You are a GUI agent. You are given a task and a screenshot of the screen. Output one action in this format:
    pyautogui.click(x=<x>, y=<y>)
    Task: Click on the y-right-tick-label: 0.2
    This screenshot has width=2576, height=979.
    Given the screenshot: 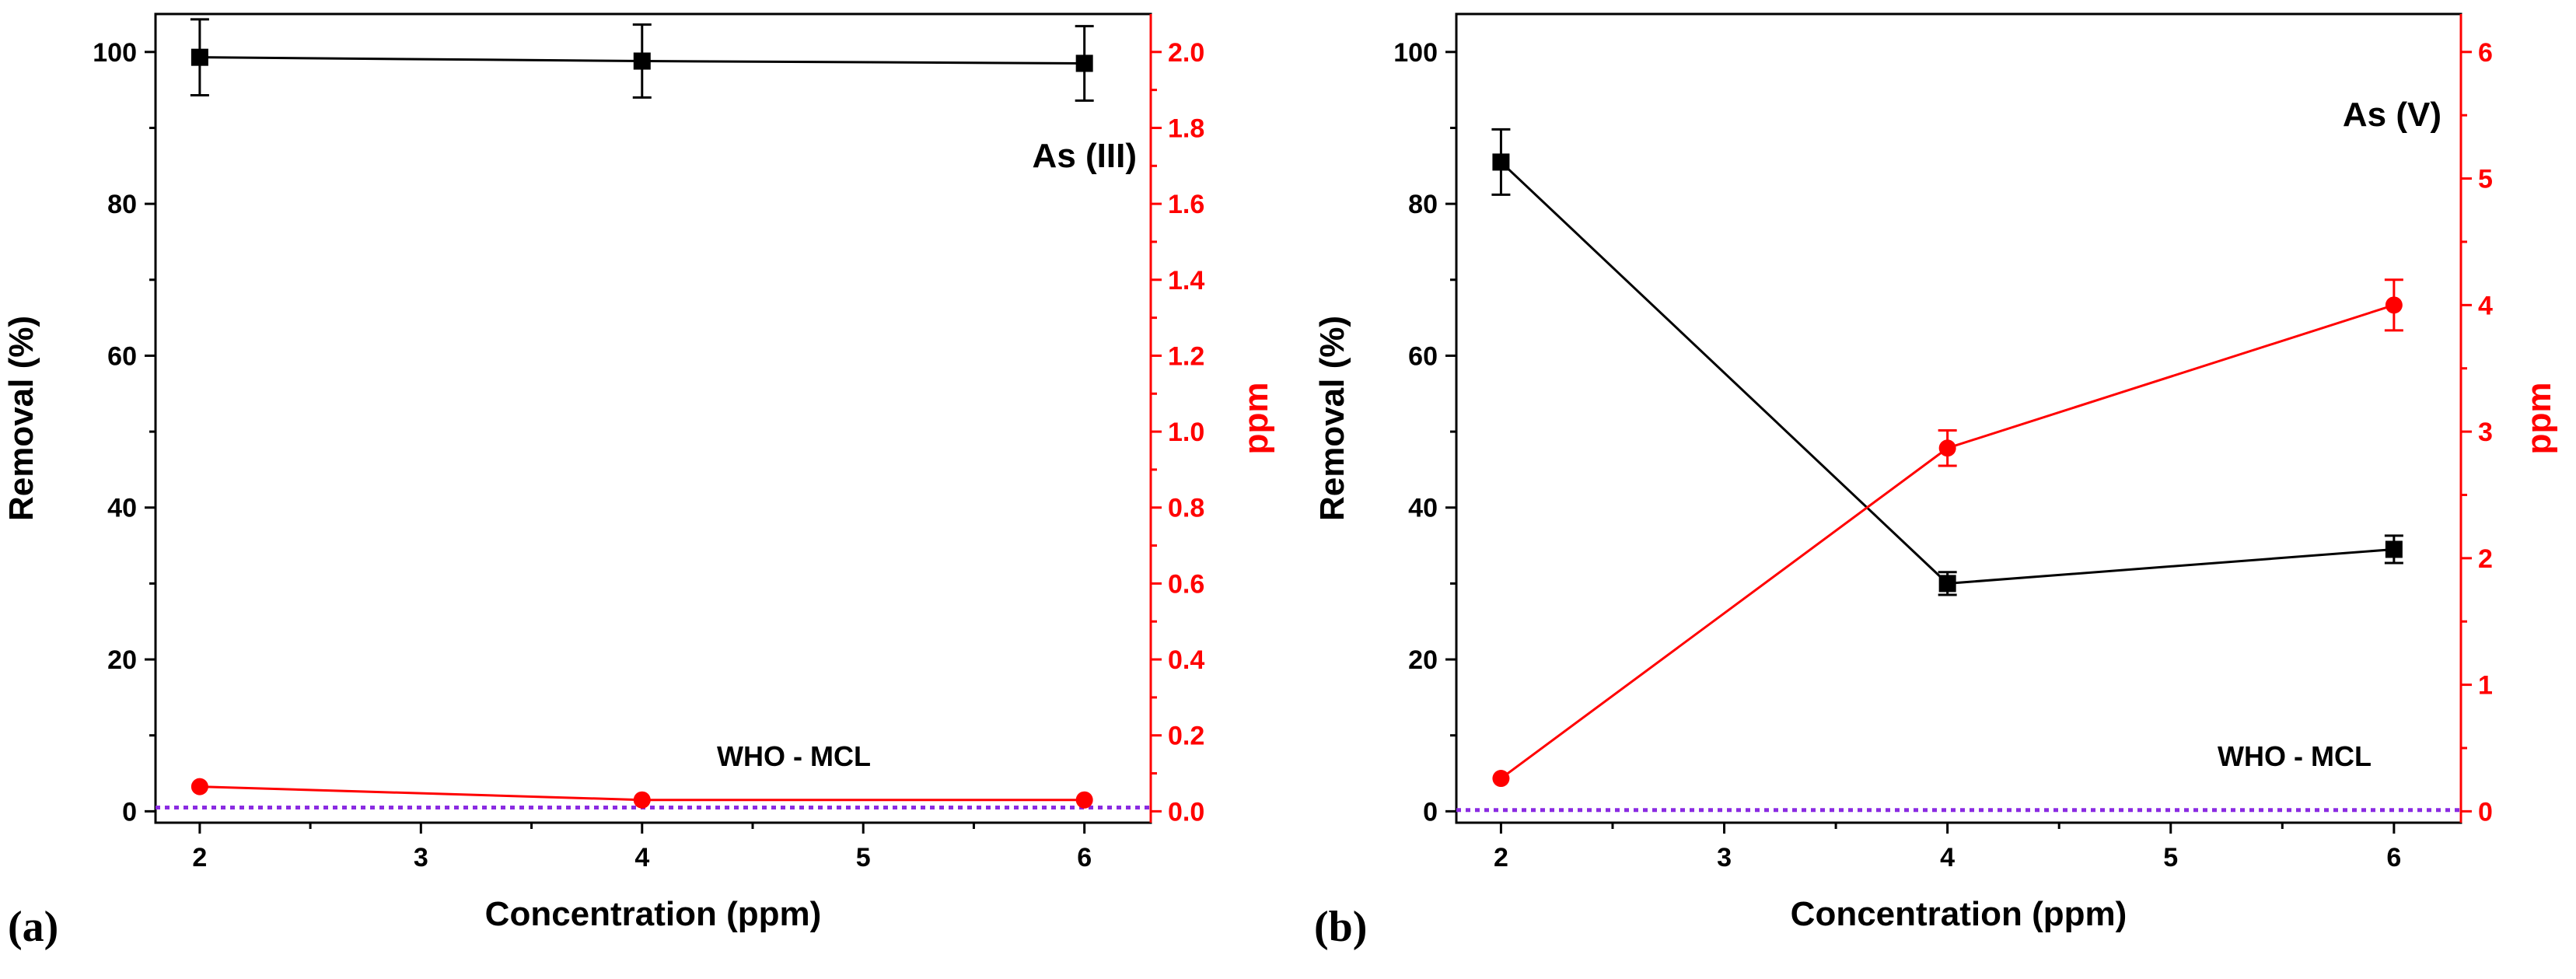 What is the action you would take?
    pyautogui.click(x=1186, y=736)
    